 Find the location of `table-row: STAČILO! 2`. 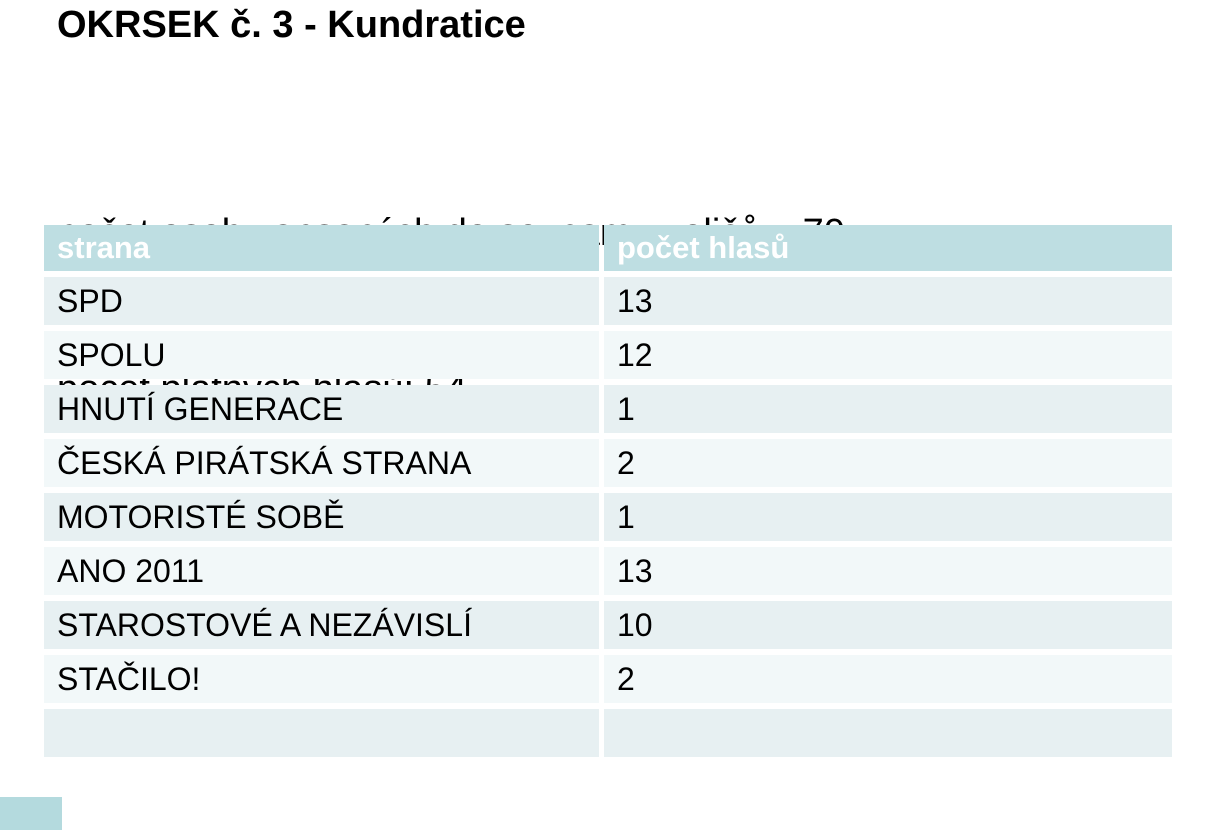

table-row: STAČILO! 2 is located at coordinates (608, 679).